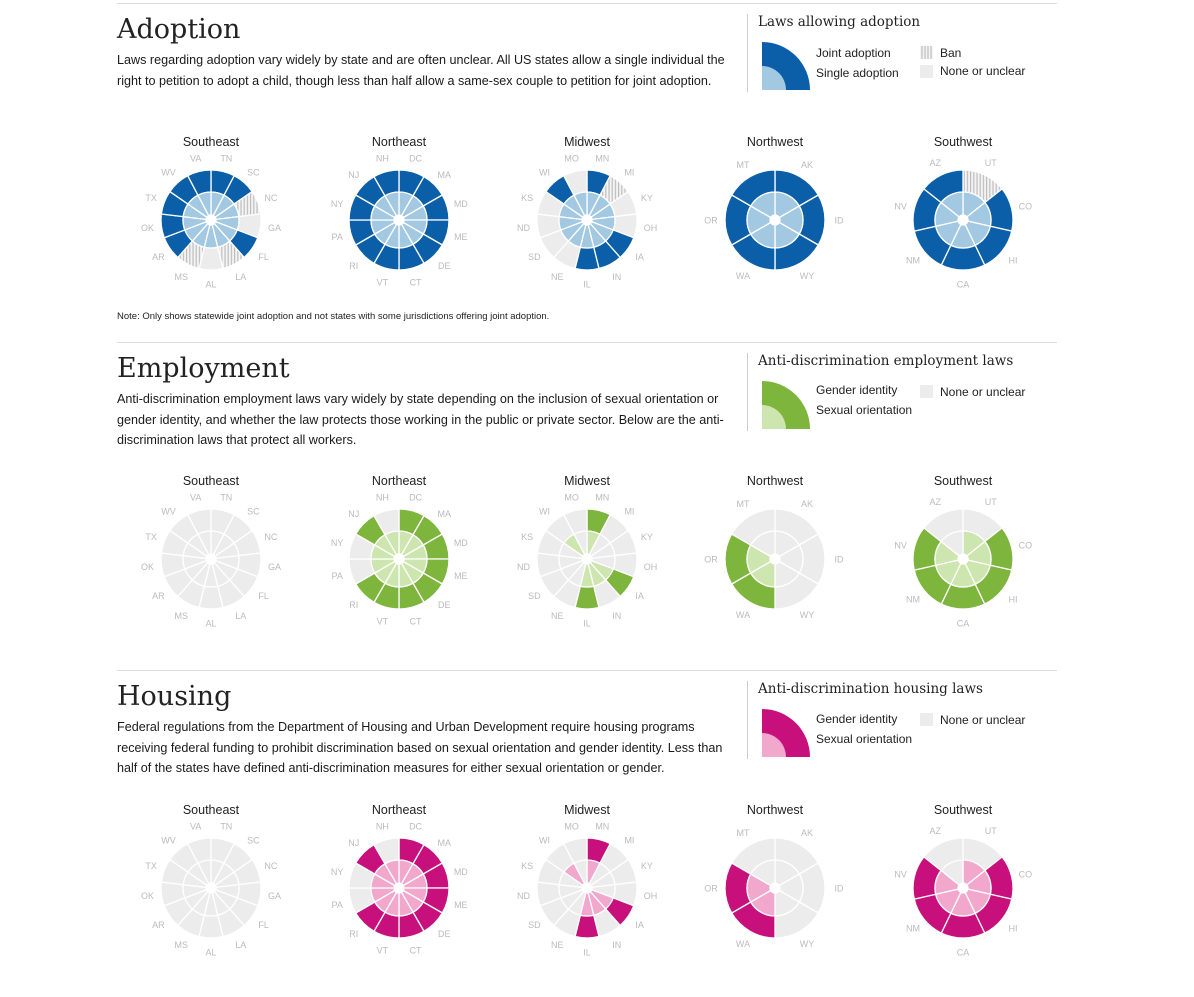  I want to click on state-label-ne: NE, so click(557, 277).